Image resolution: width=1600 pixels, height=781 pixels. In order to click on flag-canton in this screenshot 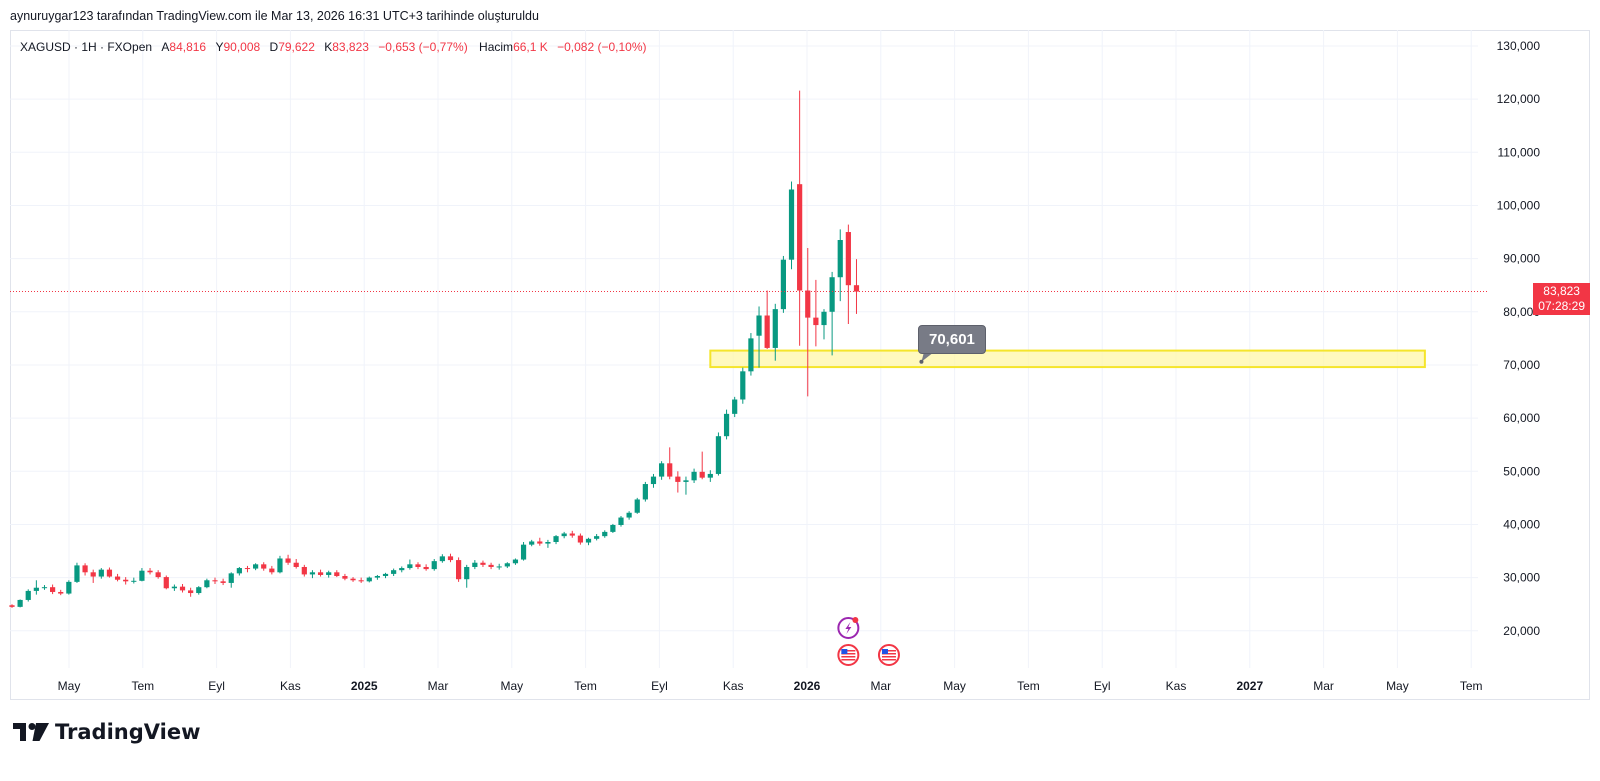, I will do `click(884, 651)`.